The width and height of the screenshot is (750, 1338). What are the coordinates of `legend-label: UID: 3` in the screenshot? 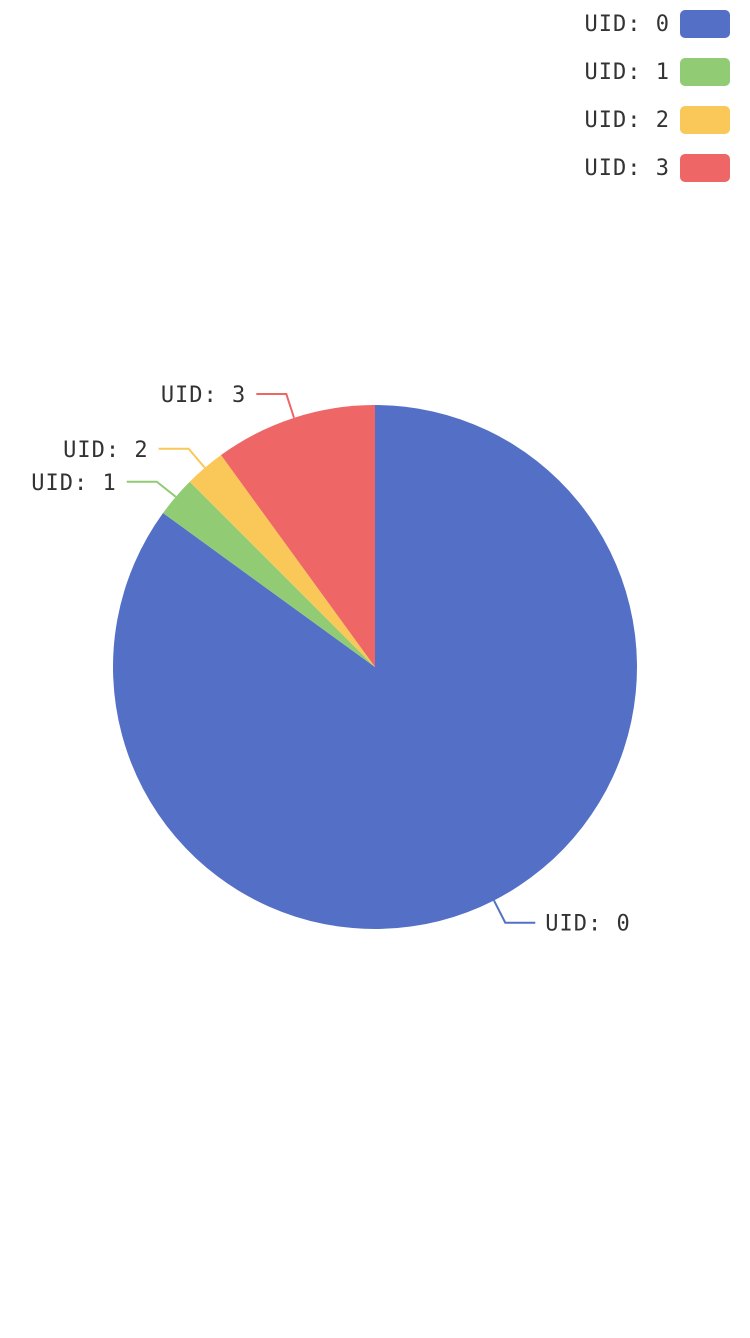 It's located at (627, 168).